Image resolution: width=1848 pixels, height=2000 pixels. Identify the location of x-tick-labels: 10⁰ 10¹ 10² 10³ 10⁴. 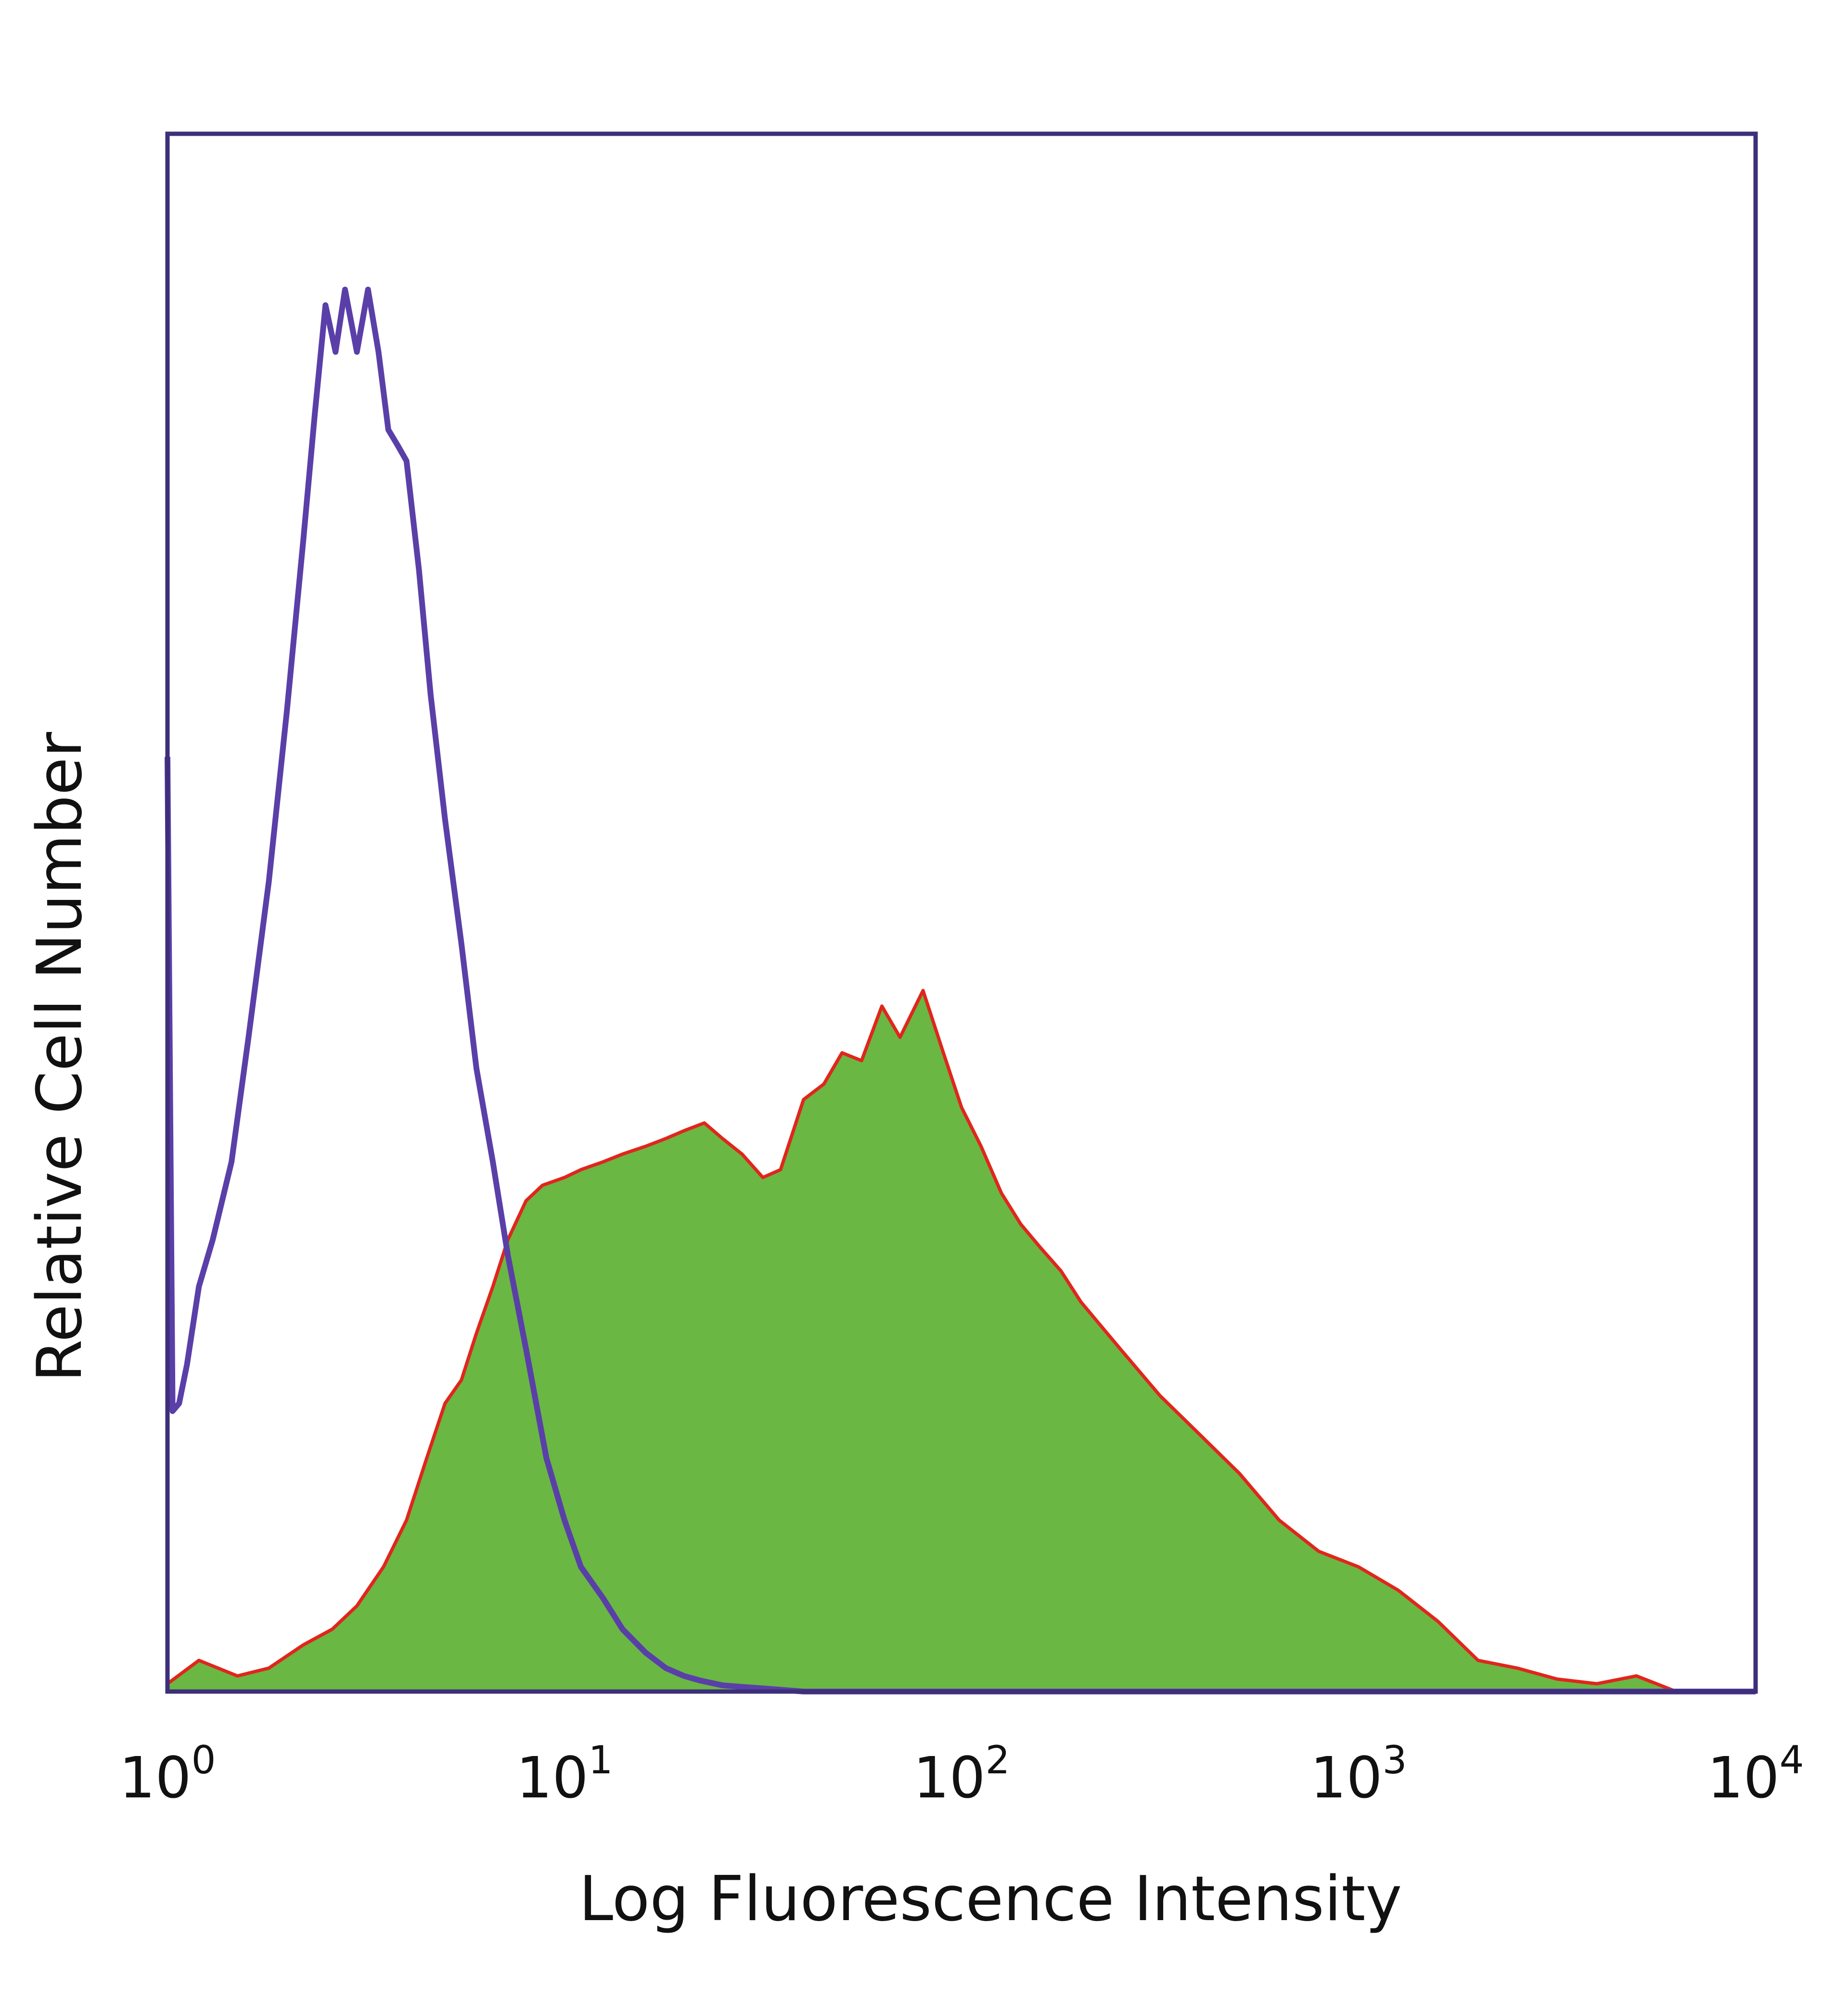
(961, 1774).